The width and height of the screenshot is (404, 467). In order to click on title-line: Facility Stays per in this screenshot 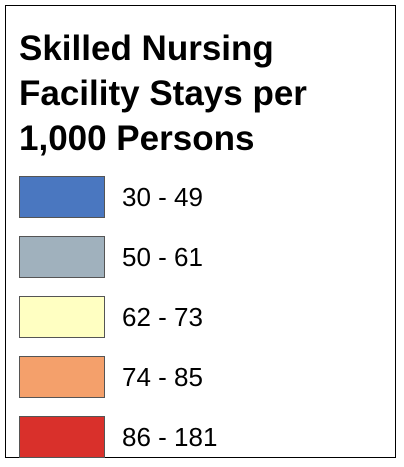, I will do `click(163, 93)`.